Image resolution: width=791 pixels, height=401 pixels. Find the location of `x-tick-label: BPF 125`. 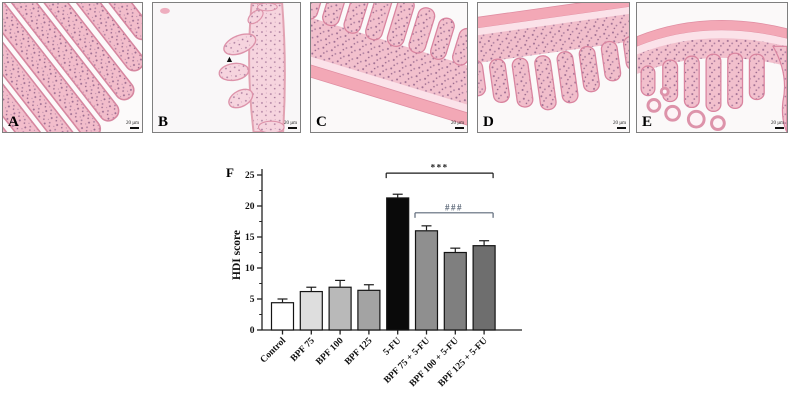

x-tick-label: BPF 125 is located at coordinates (358, 351).